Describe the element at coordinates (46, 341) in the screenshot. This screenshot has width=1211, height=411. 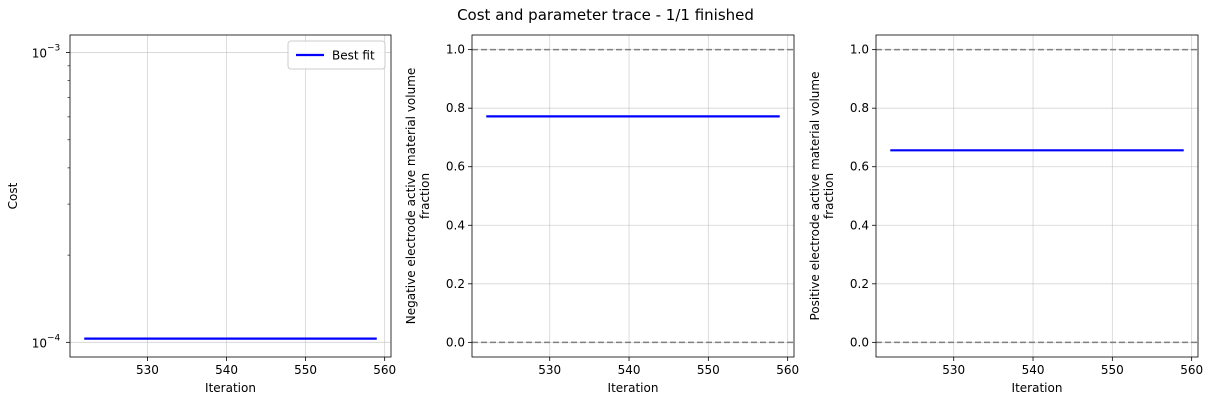
I see `y-tick-label: 10⁻⁴` at that location.